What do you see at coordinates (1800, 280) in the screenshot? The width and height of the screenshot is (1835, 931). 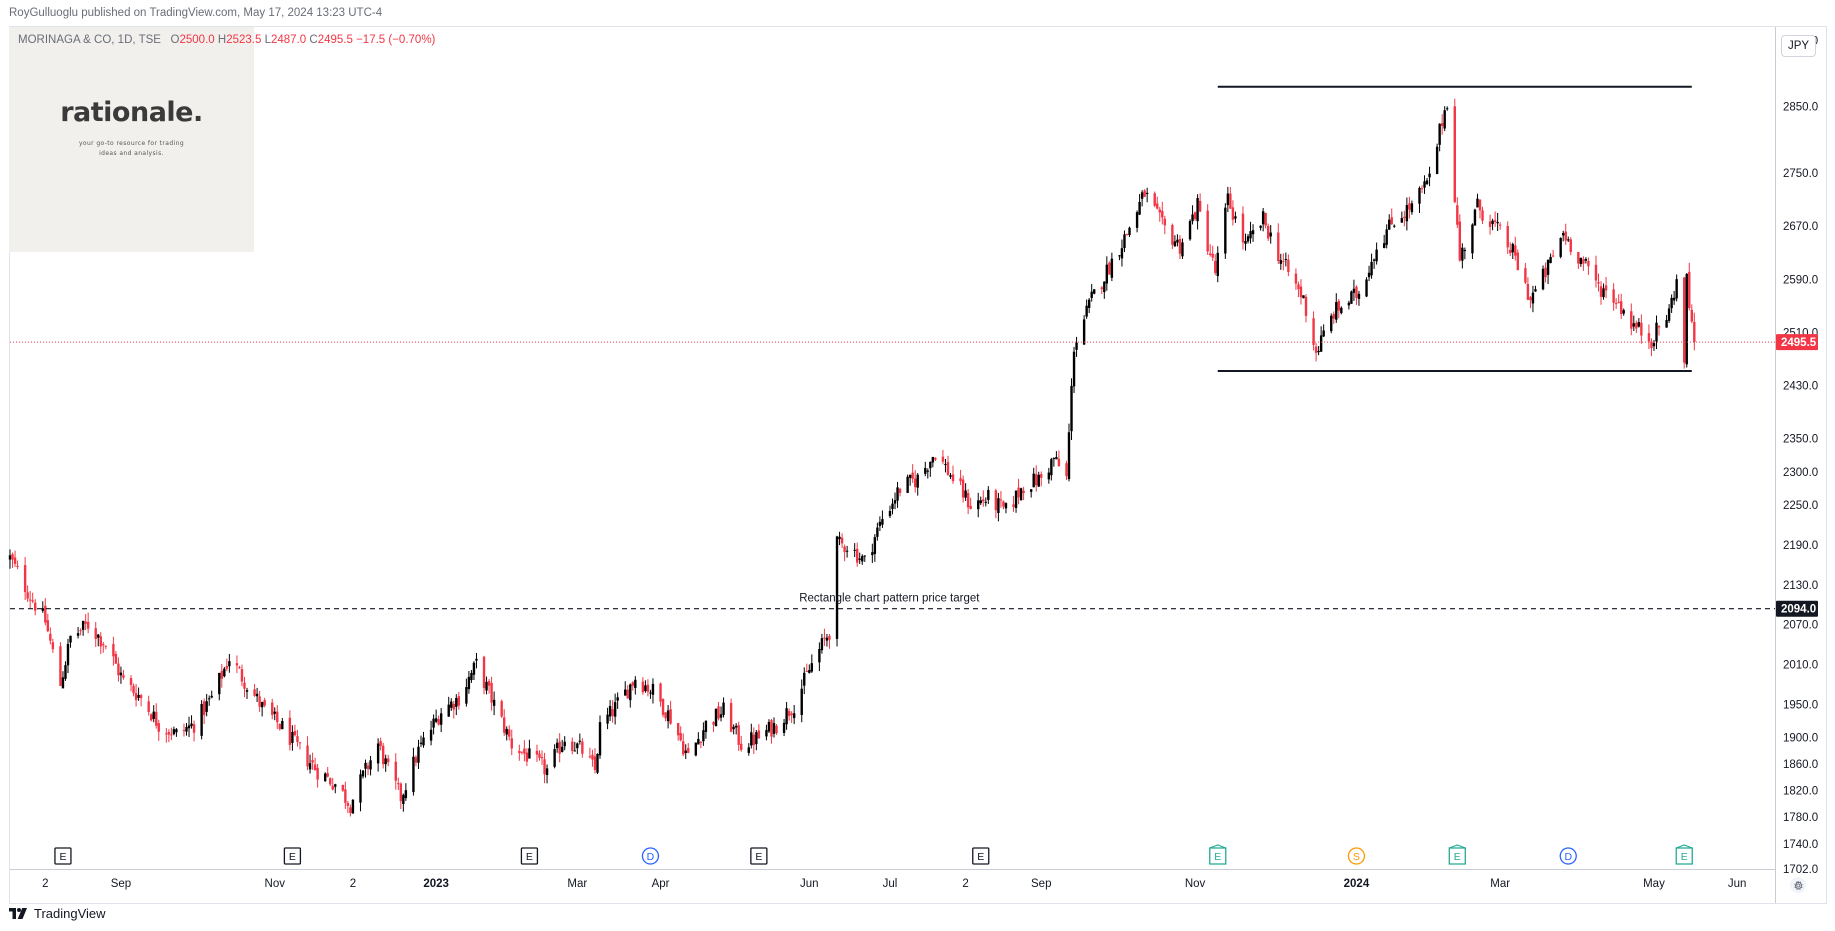 I see `price-tick-label: 2590.0` at bounding box center [1800, 280].